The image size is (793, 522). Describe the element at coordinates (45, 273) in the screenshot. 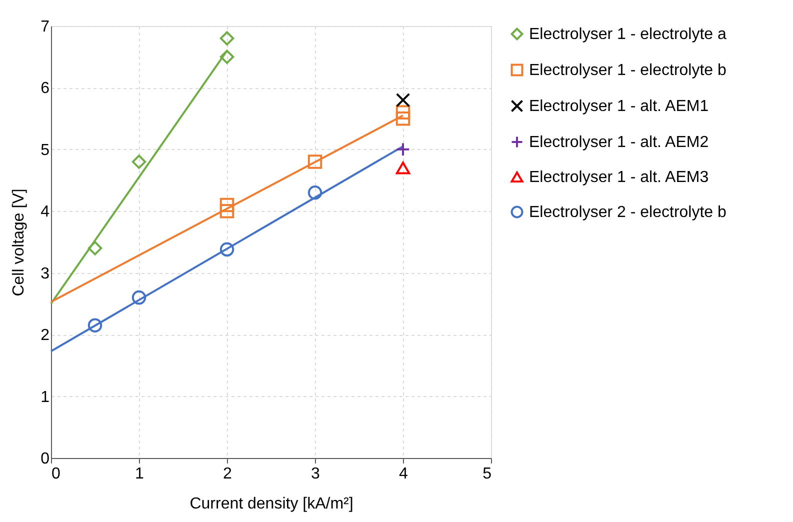

I see `y-tick-label: 3` at that location.